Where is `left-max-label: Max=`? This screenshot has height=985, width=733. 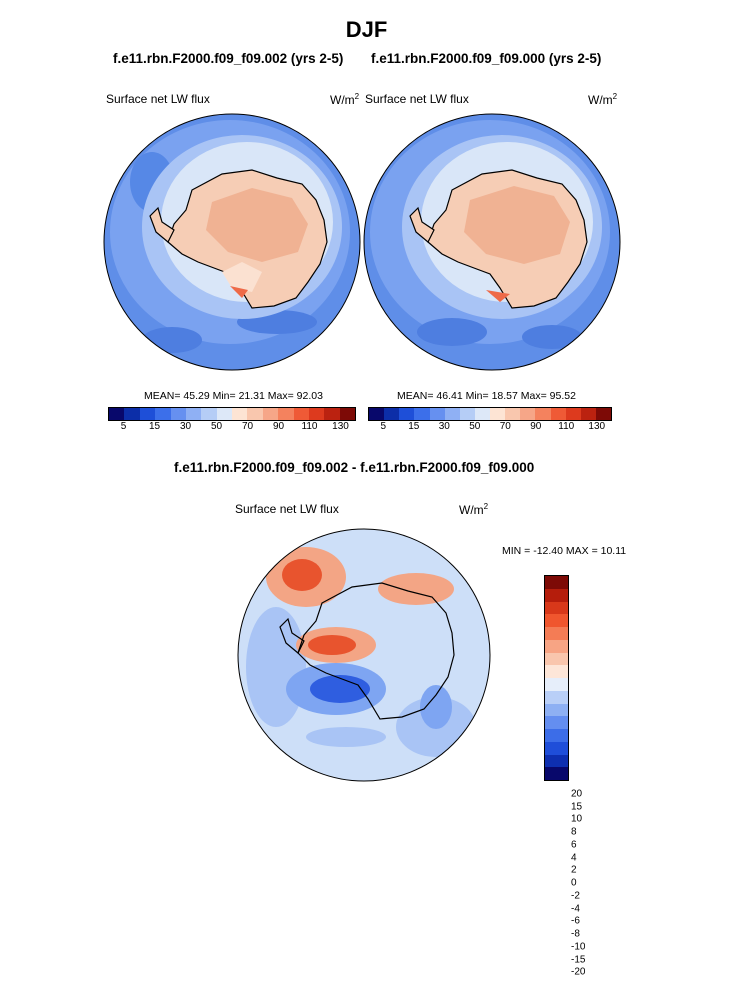 left-max-label: Max= is located at coordinates (280, 396).